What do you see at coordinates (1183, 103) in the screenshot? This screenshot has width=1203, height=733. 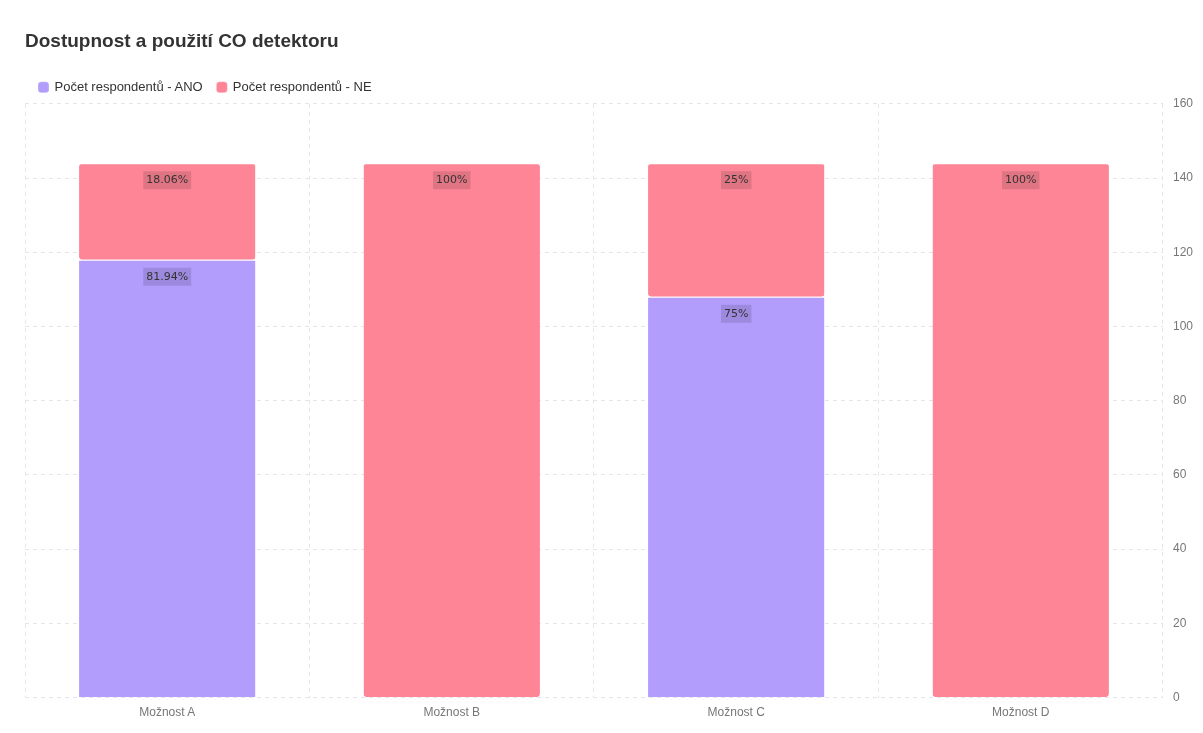 I see `y-tick-label: 160` at bounding box center [1183, 103].